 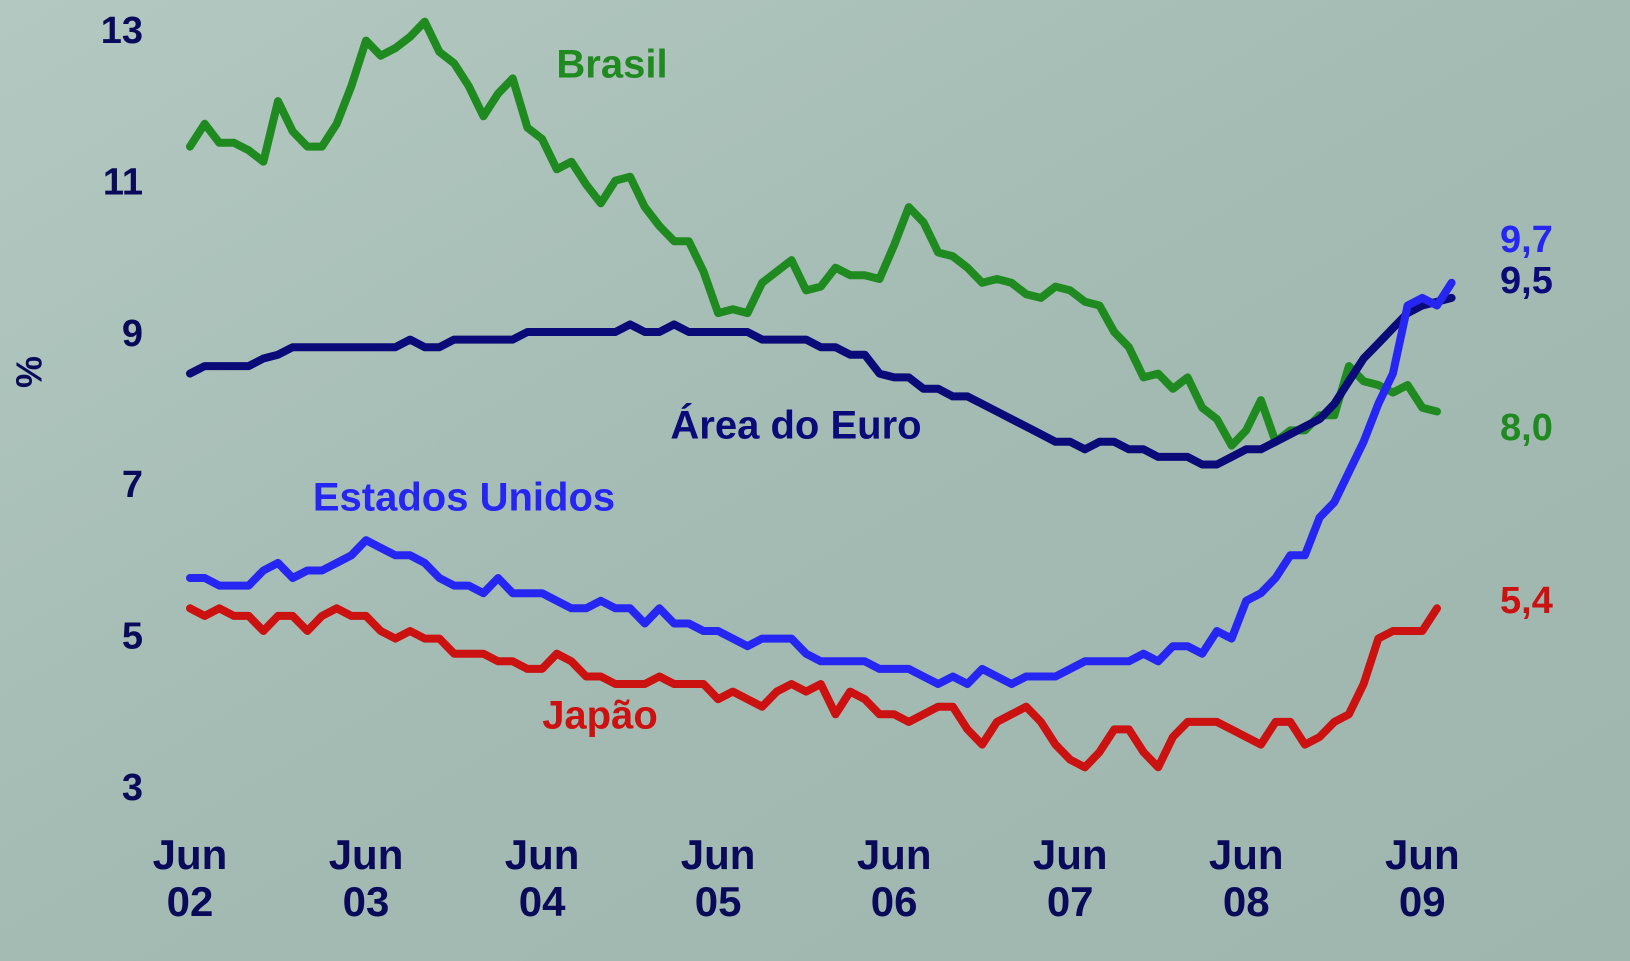 I want to click on end-value-label: 5,4, so click(x=1526, y=601).